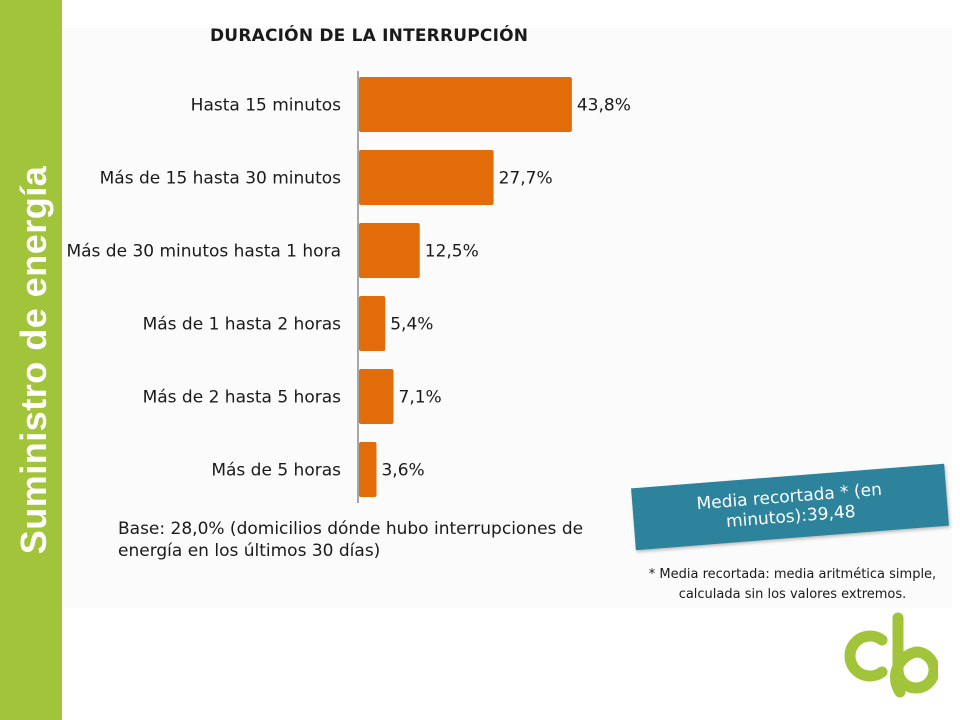 The image size is (960, 720). What do you see at coordinates (452, 252) in the screenshot?
I see `value-label-2: 12,5%` at bounding box center [452, 252].